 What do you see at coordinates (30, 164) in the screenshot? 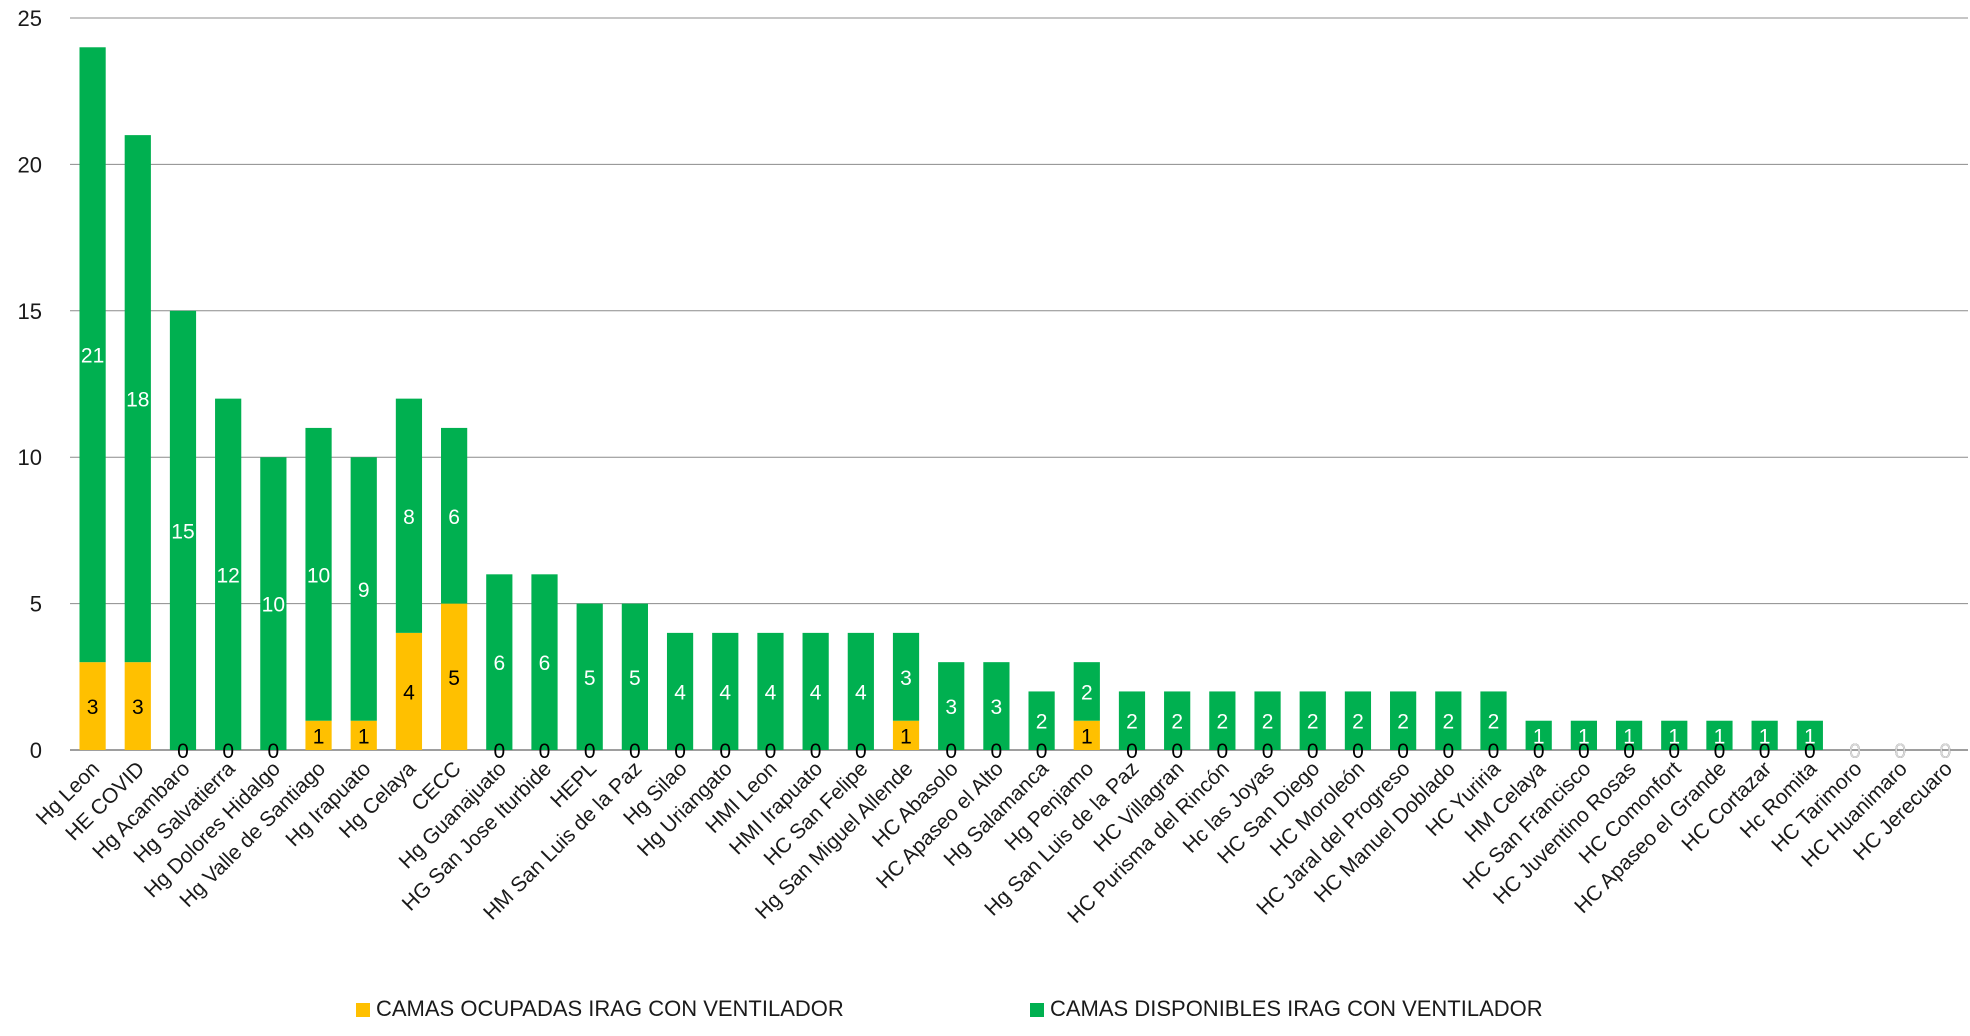
I see `y-tick-label: 20` at bounding box center [30, 164].